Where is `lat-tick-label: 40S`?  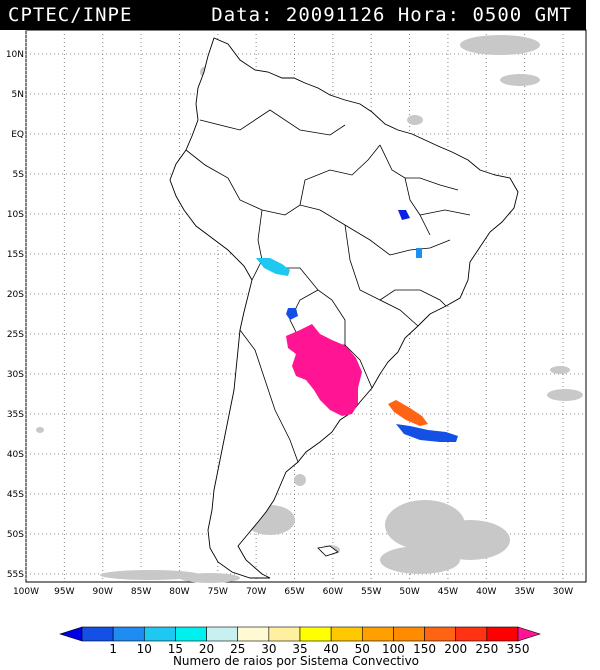
lat-tick-label: 40S is located at coordinates (15, 455).